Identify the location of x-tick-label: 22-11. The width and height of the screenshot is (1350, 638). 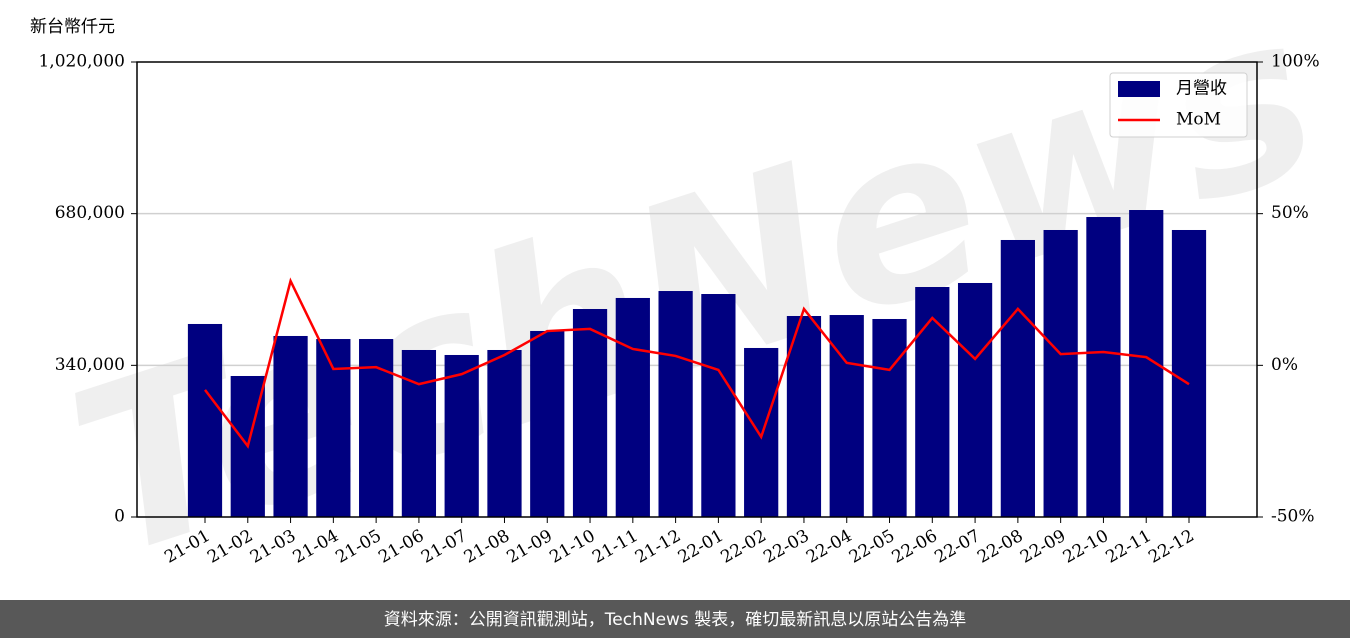
(1129, 547).